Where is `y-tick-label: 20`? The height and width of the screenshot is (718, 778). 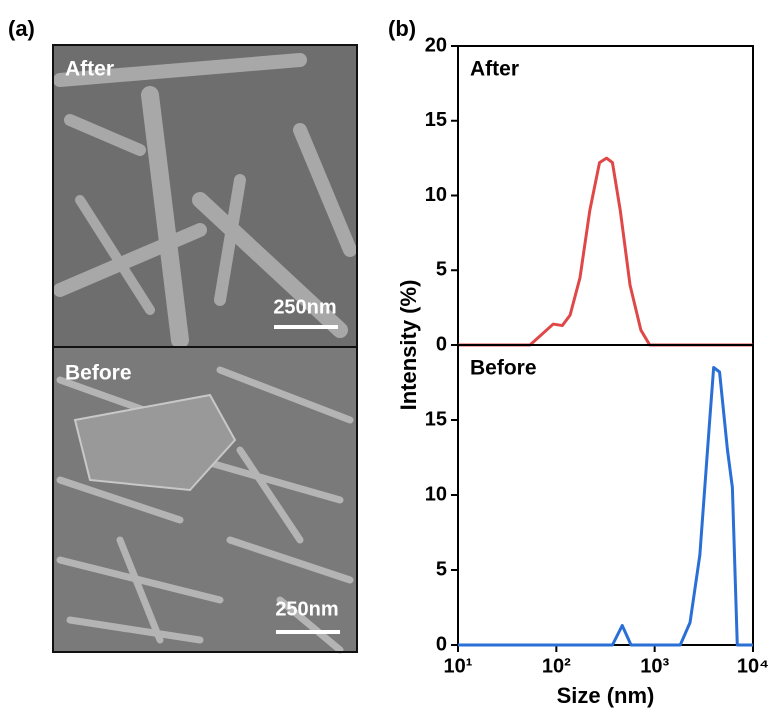 y-tick-label: 20 is located at coordinates (436, 45).